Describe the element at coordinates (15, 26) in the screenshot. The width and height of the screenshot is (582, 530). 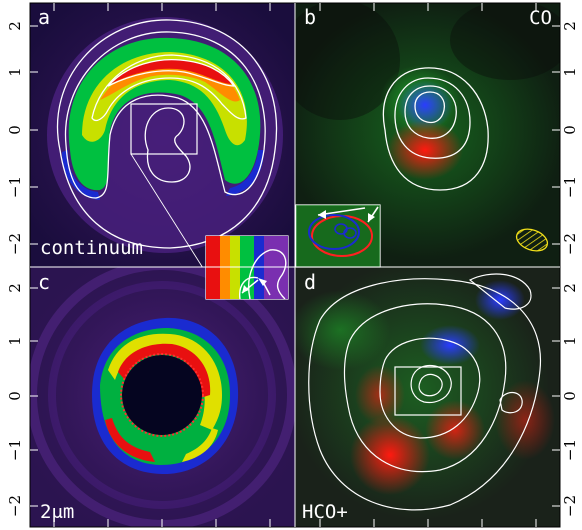
I see `tick-left-top-0: 2` at that location.